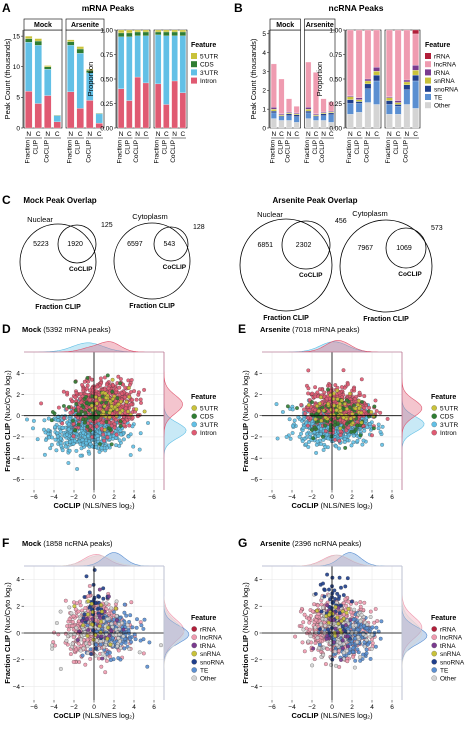  What do you see at coordinates (100, 399) in the screenshot?
I see `d-point-5-utr` at bounding box center [100, 399].